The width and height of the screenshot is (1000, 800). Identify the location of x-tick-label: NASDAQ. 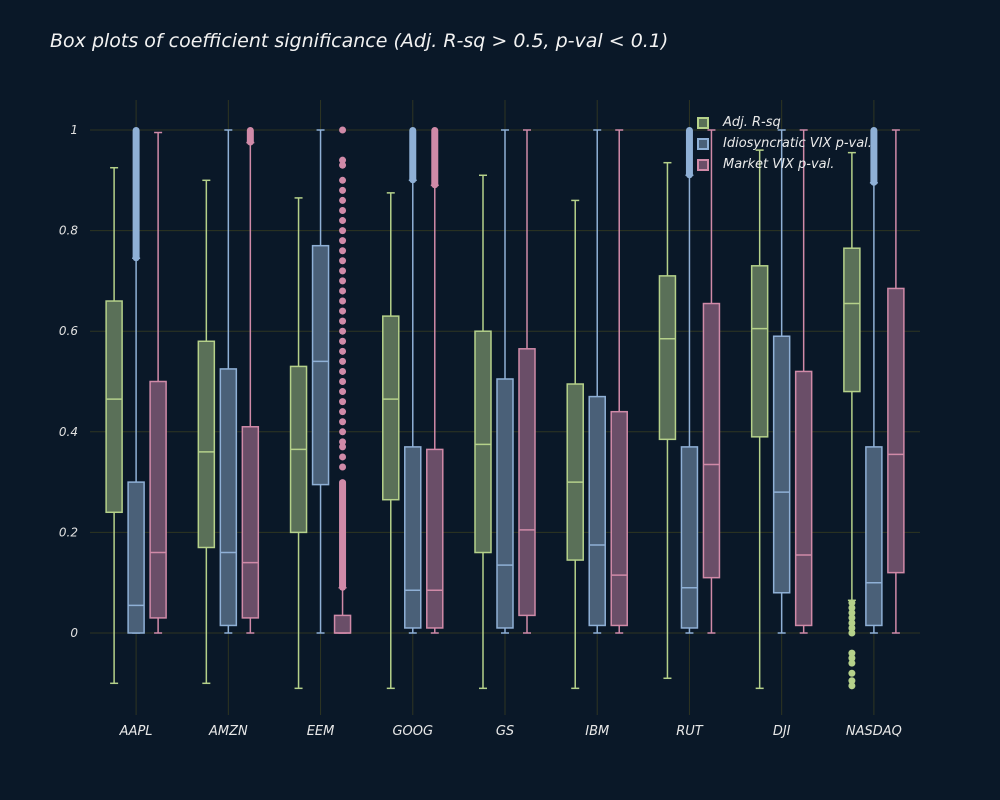
(874, 731).